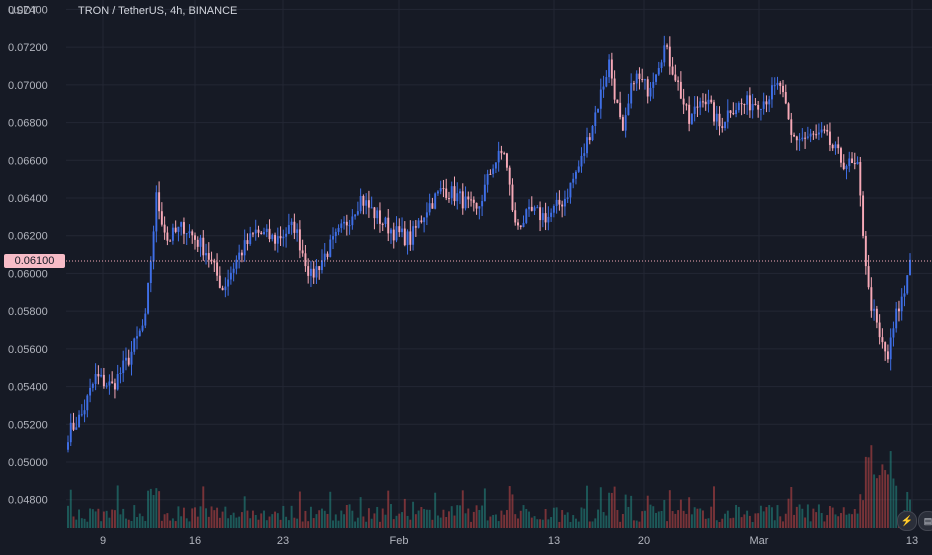 This screenshot has height=555, width=932. I want to click on tradingview-logo-icon: ▤, so click(925, 521).